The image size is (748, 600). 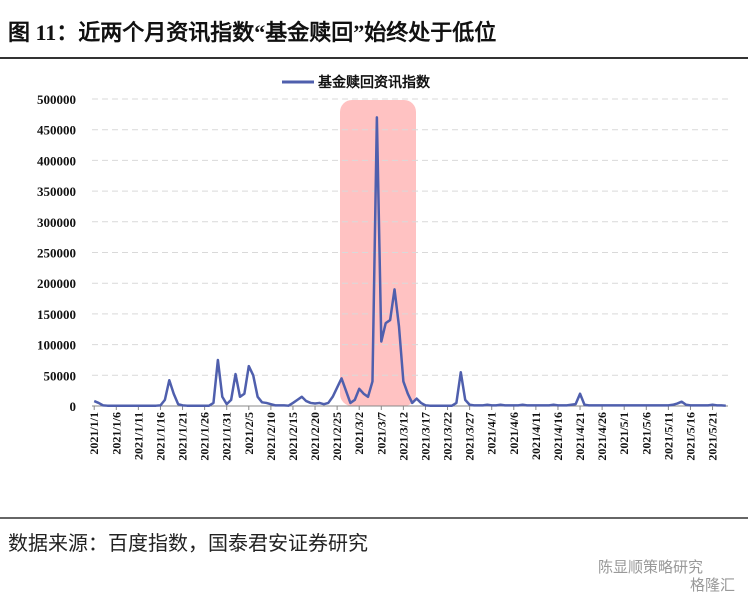 I want to click on y-tick-label: 150000, so click(x=56, y=314).